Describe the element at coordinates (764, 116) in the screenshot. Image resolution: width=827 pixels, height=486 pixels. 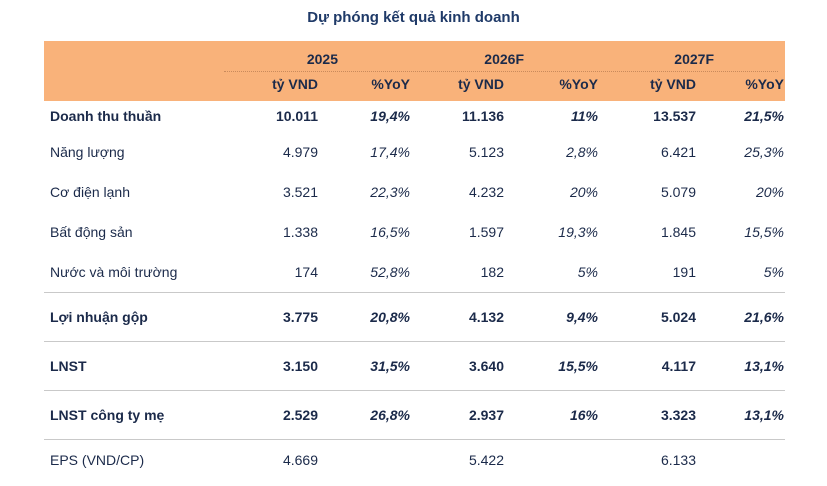
I see `yoy-cell: 21,5%` at that location.